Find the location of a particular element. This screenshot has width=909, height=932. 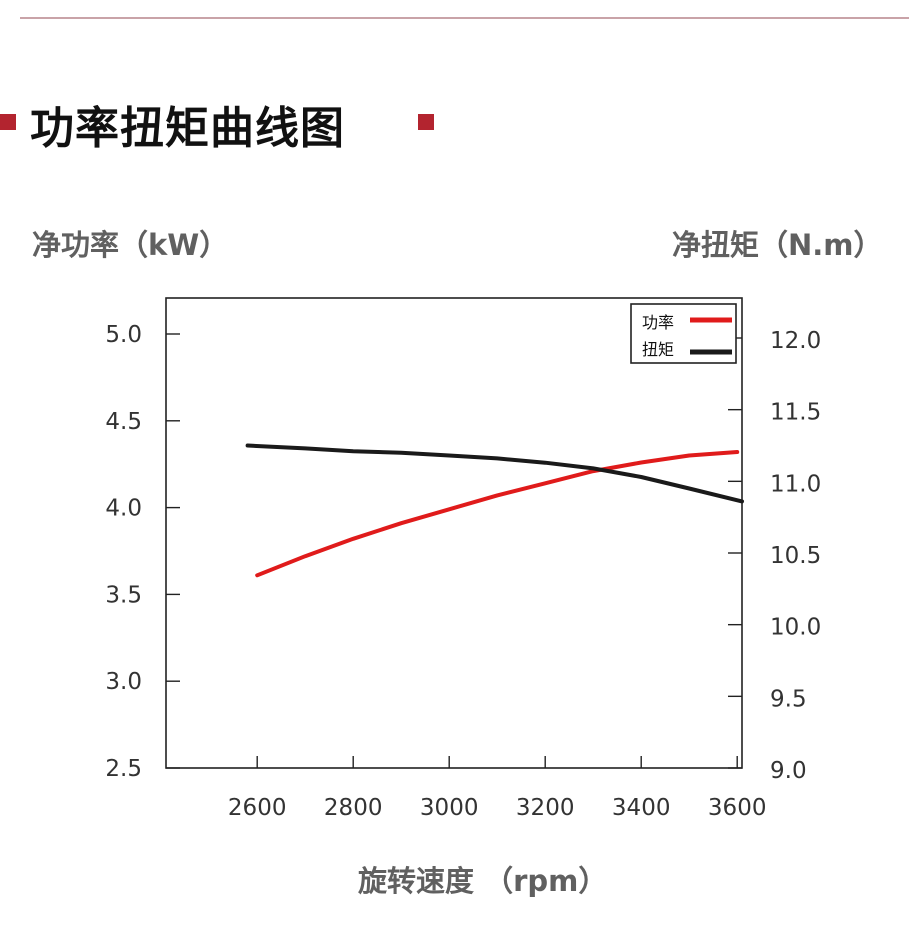

right-tick-label: 11.0 is located at coordinates (795, 484).